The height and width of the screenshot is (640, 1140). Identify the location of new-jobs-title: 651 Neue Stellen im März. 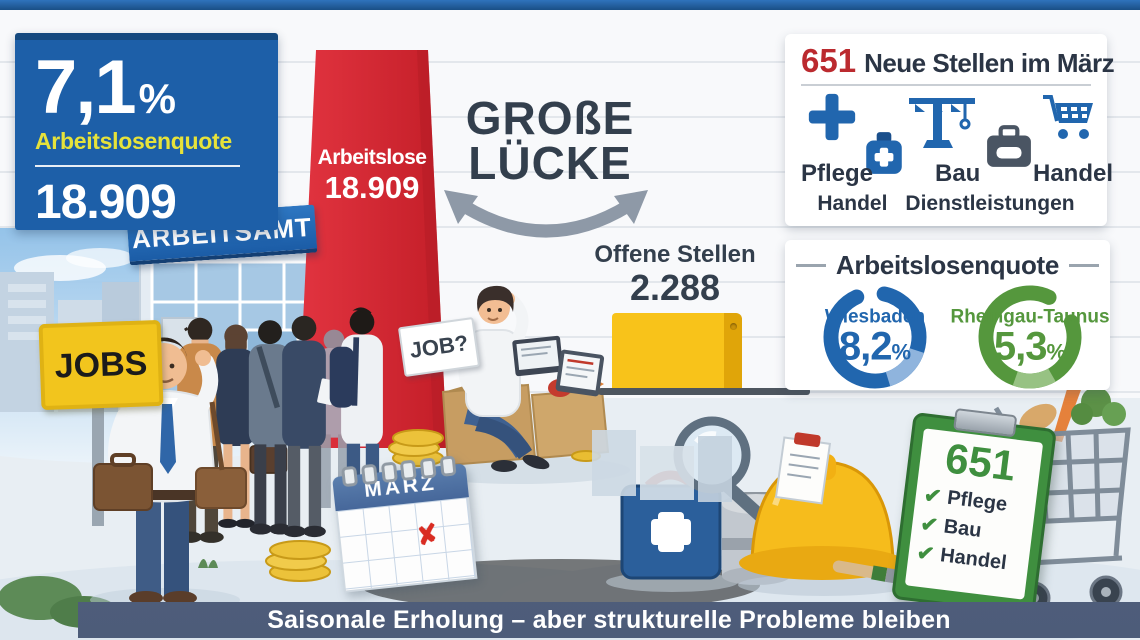
(958, 61).